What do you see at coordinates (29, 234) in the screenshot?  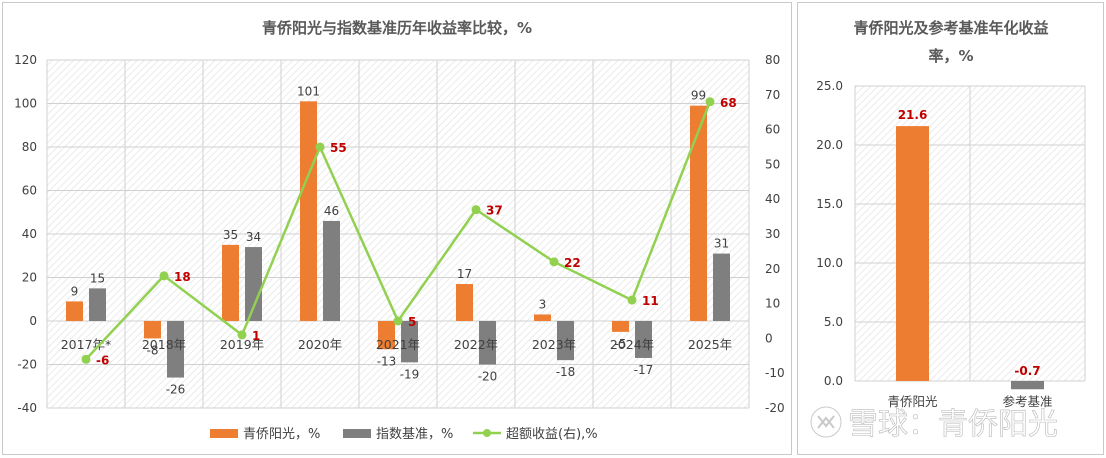 I see `left-axis-tick-label: 40` at bounding box center [29, 234].